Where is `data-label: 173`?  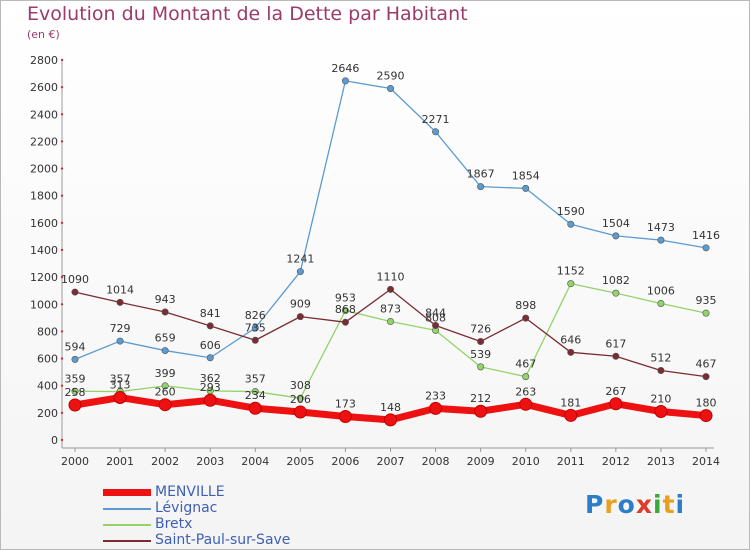 data-label: 173 is located at coordinates (345, 404).